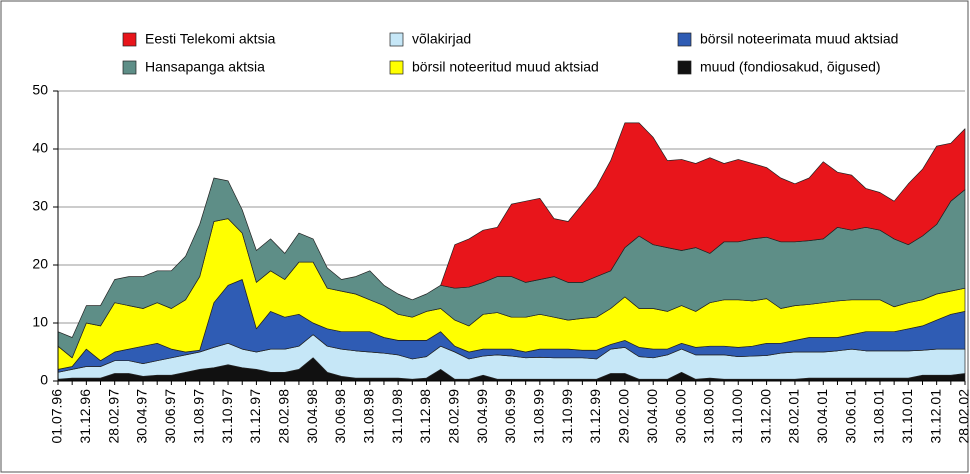 This screenshot has height=474, width=970. I want to click on x-tick-label: 31.10.98, so click(397, 416).